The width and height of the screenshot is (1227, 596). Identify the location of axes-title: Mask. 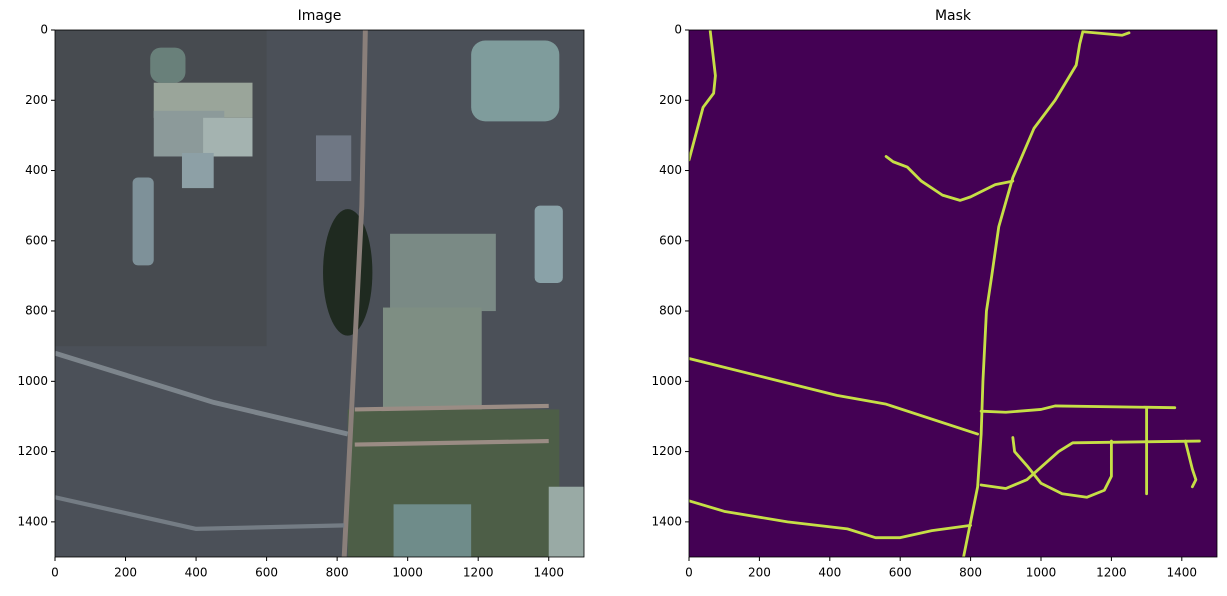
(953, 16).